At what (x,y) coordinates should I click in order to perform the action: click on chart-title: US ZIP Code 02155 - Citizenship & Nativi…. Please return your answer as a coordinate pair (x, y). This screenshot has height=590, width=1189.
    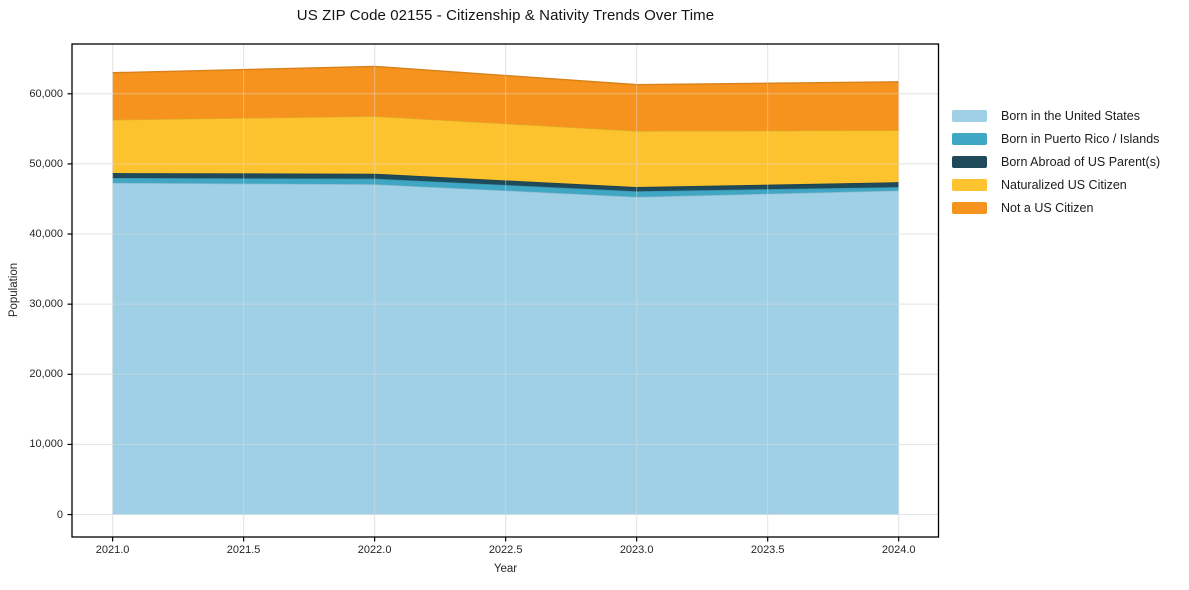
    Looking at the image, I should click on (505, 15).